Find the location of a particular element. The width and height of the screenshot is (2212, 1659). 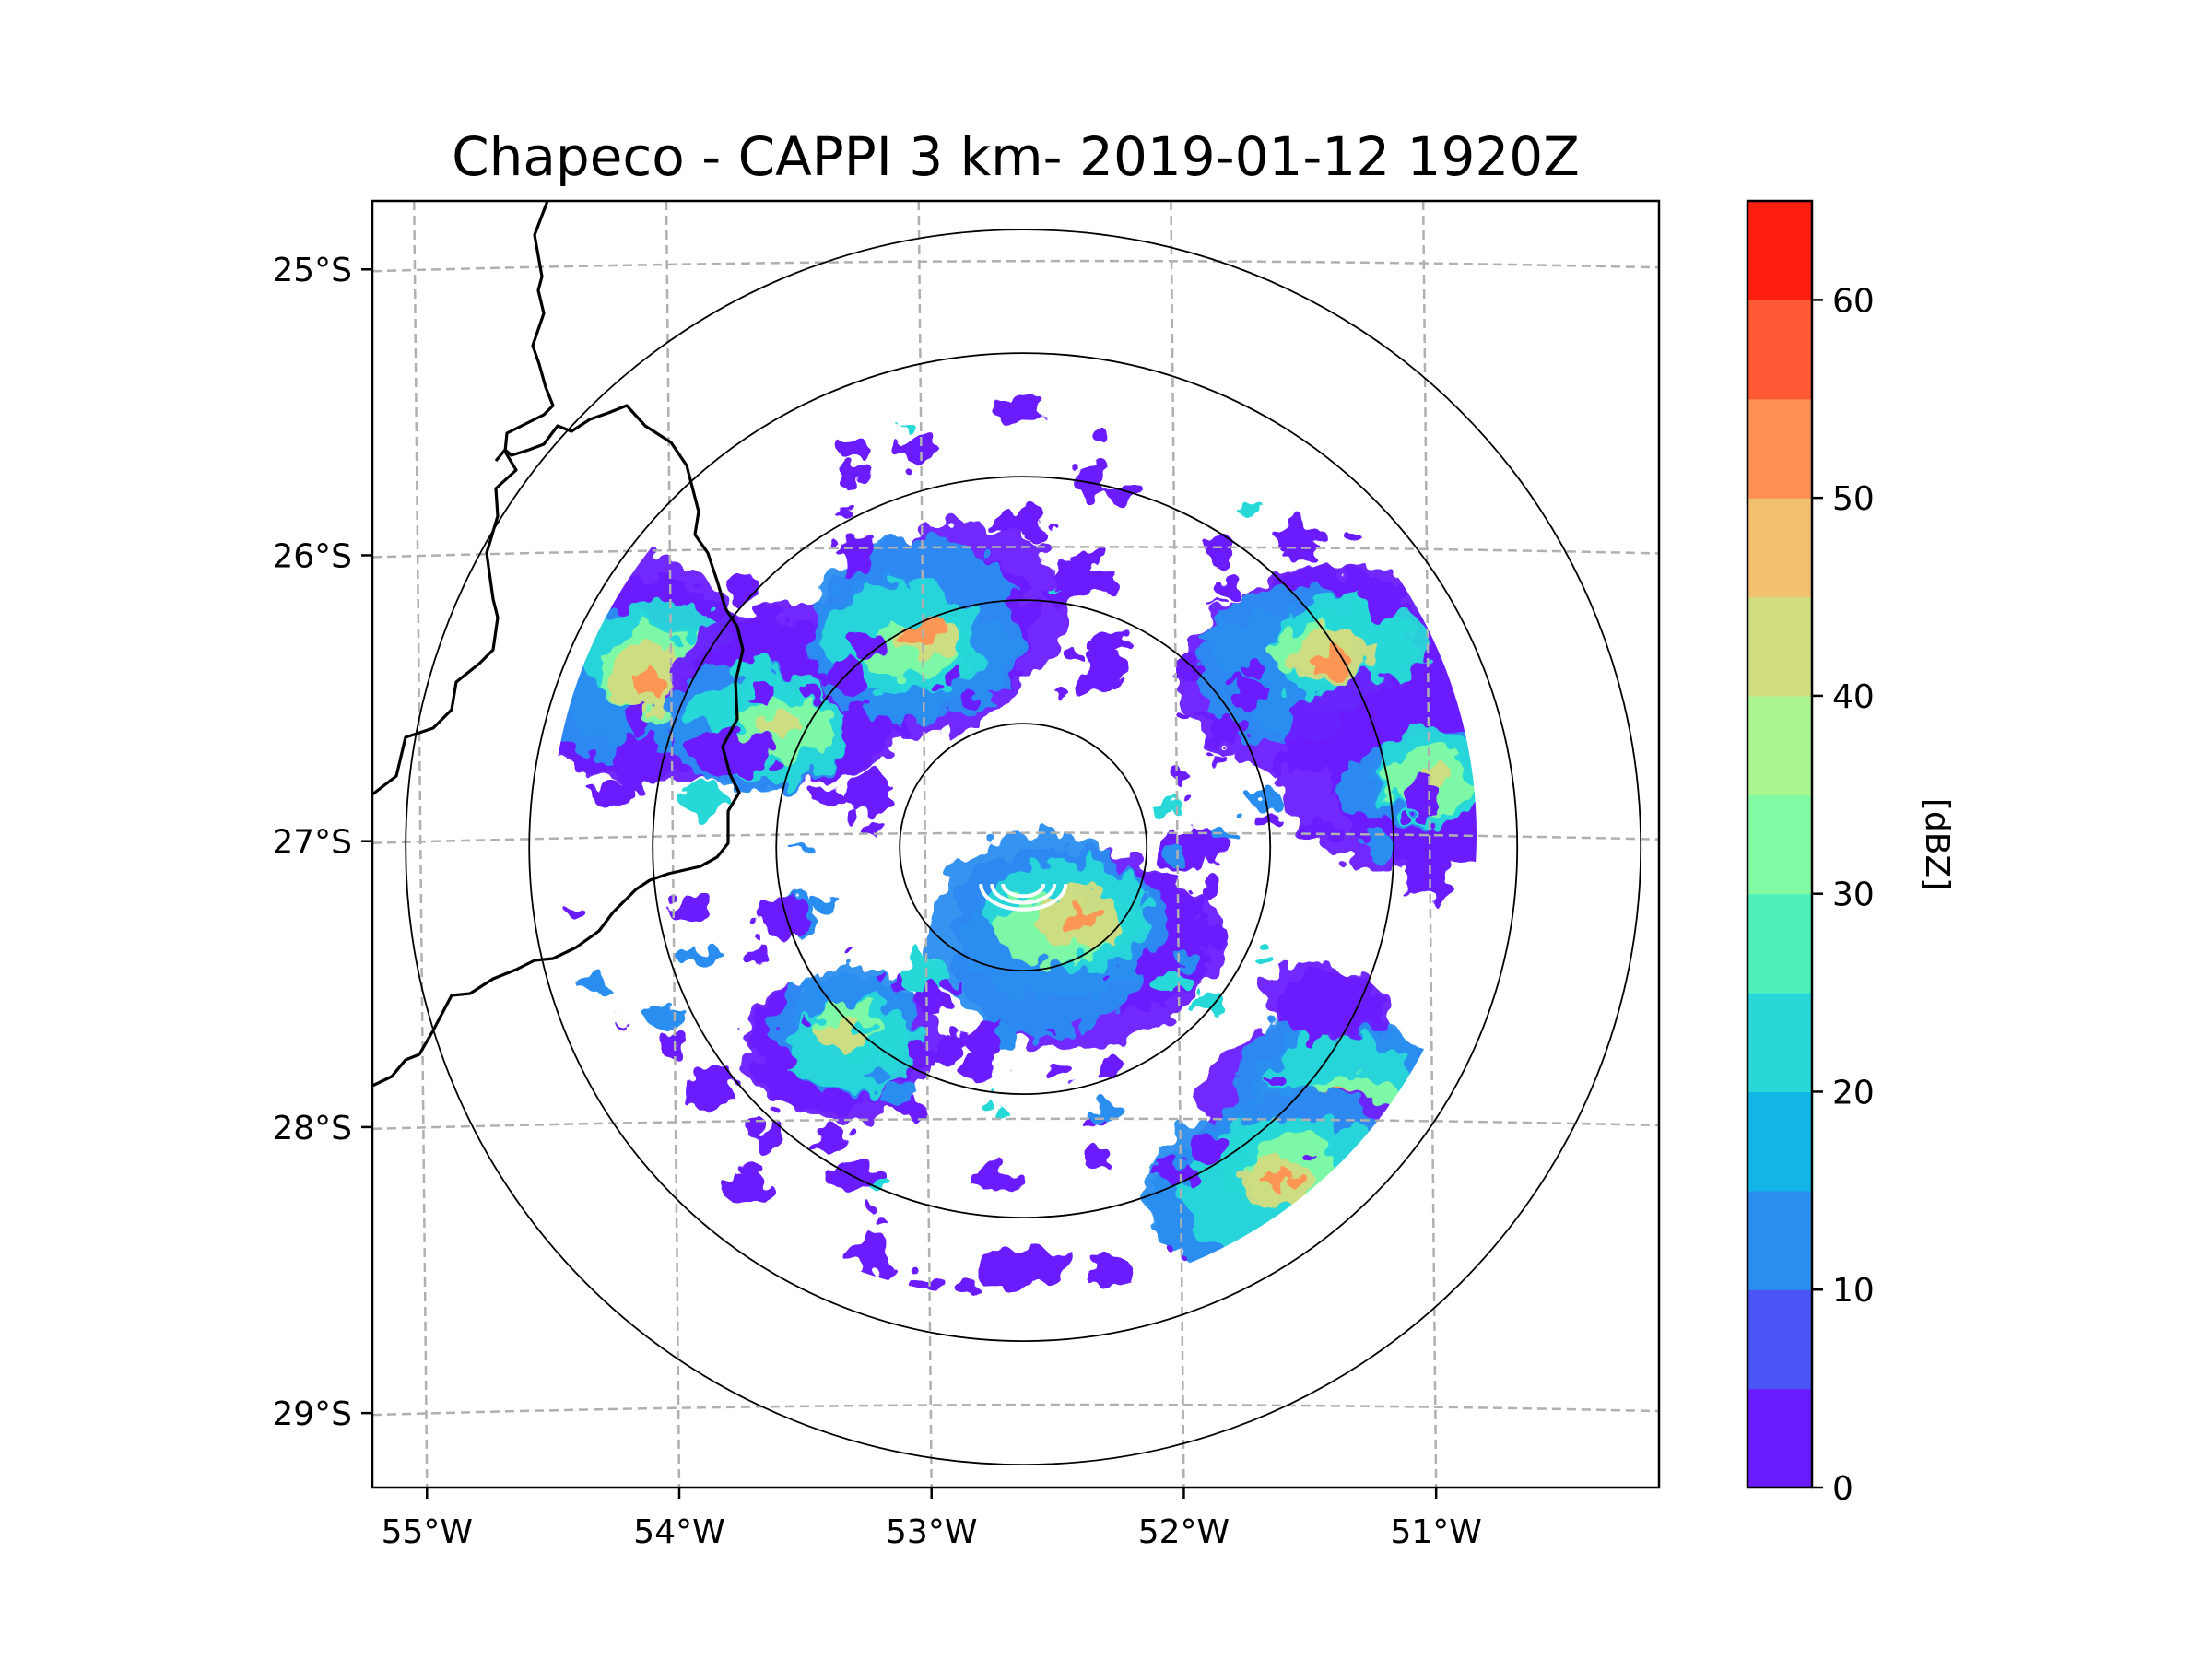

x-tick-label: 54°W is located at coordinates (678, 1532).